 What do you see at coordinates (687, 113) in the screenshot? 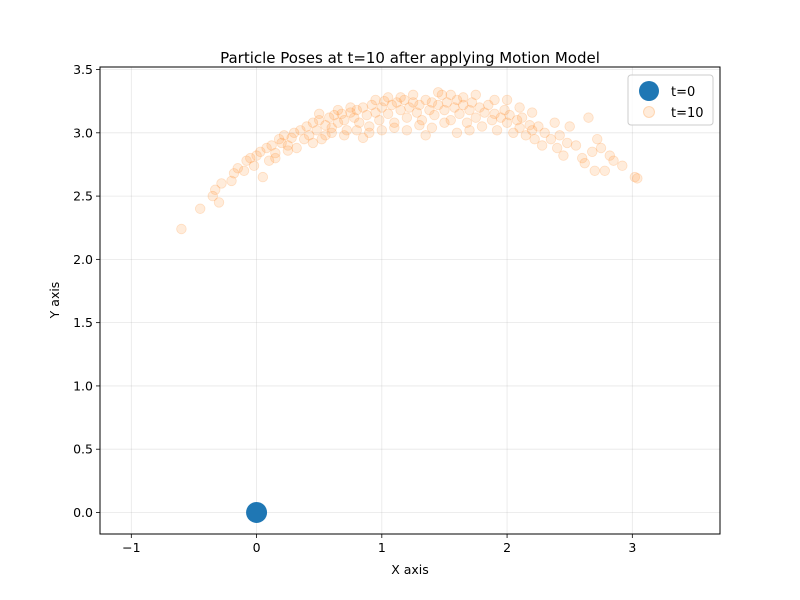
I see `legend-label-t10: t=10` at bounding box center [687, 113].